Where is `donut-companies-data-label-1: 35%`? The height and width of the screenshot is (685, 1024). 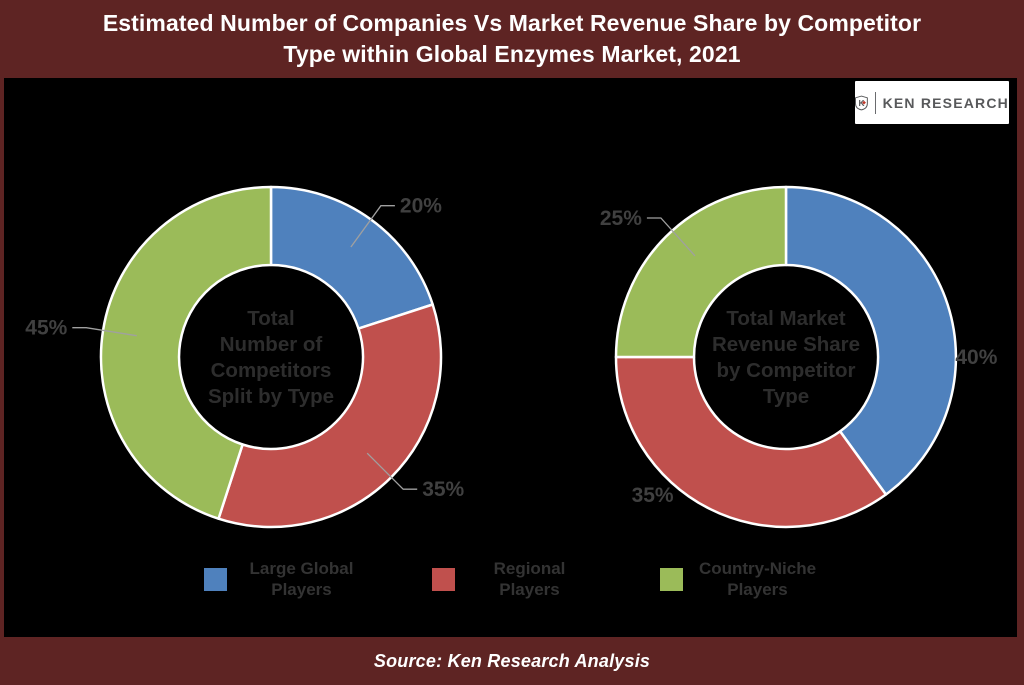
donut-companies-data-label-1: 35% is located at coordinates (443, 489).